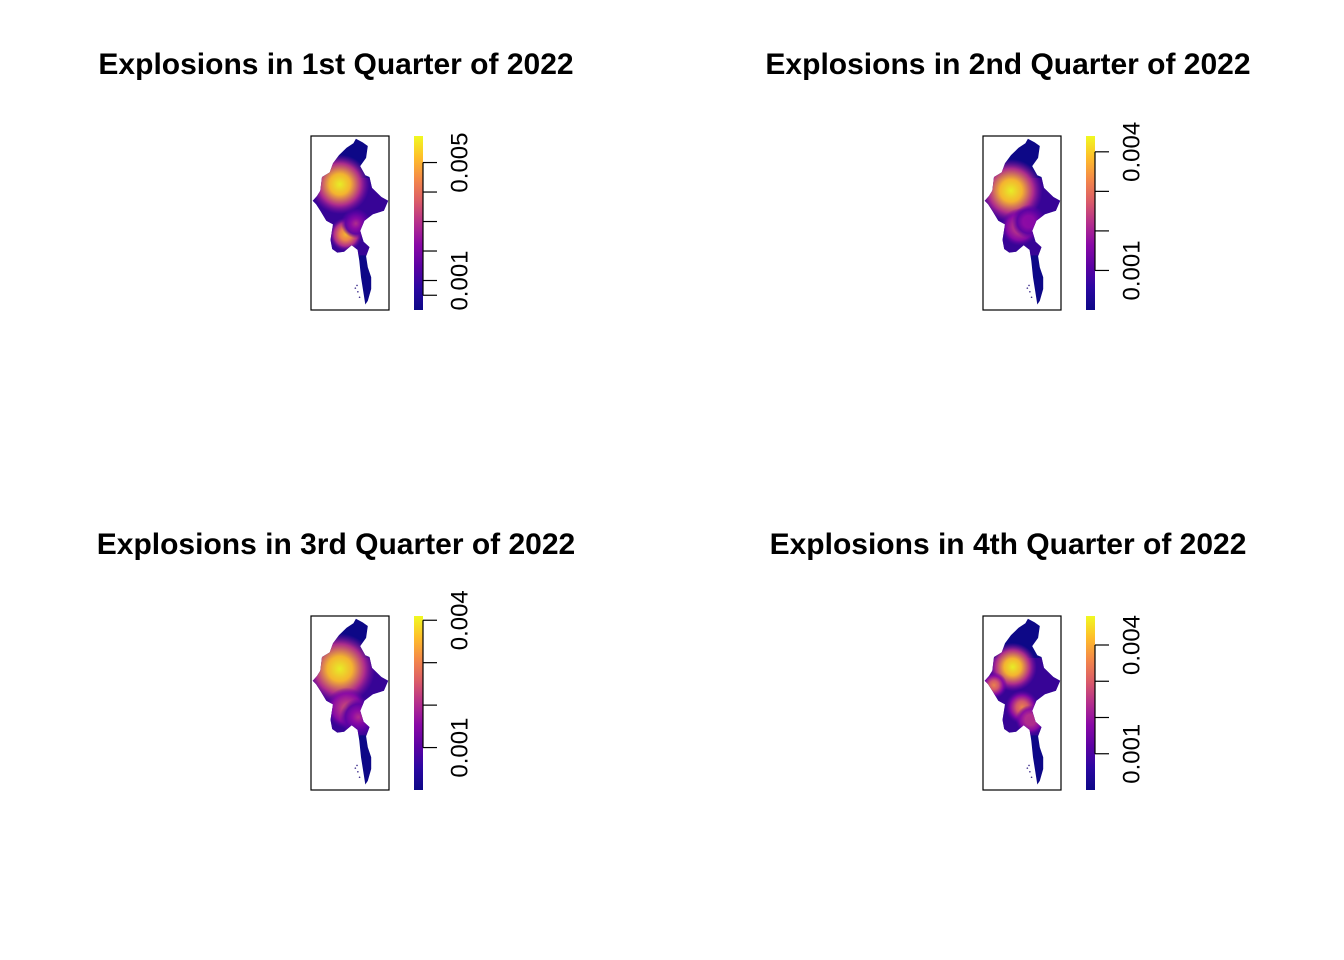 This screenshot has height=960, width=1344. I want to click on plot-q2: 0.001 0.004, so click(1063, 216).